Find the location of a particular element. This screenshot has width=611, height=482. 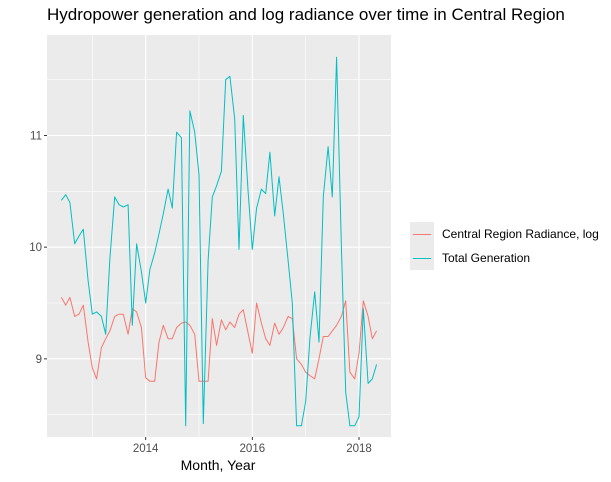

y-tick-label: 10 is located at coordinates (35, 248).